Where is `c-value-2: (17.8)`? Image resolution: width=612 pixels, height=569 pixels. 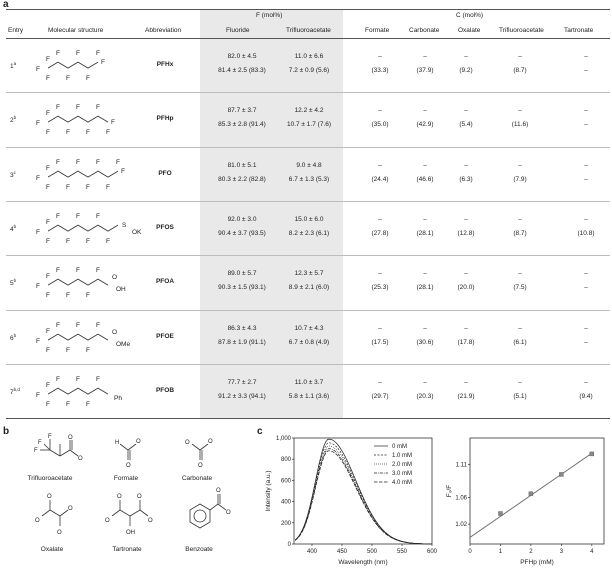 c-value-2: (17.8) is located at coordinates (466, 342).